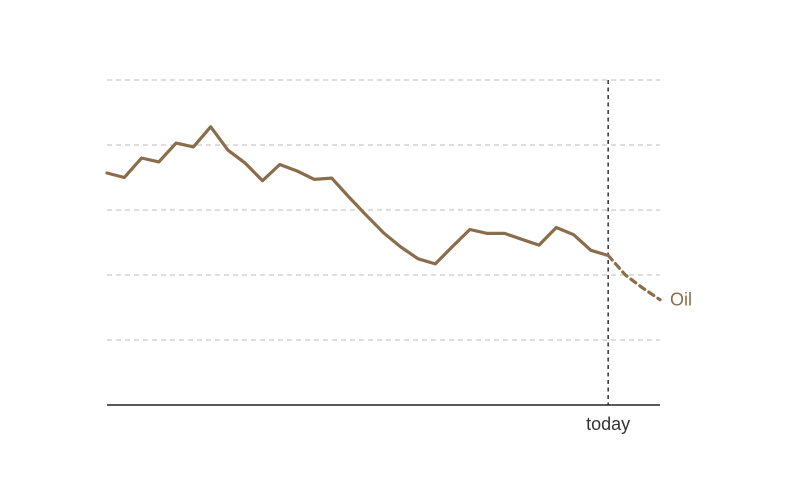 The image size is (800, 486). I want to click on today-label: today, so click(608, 424).